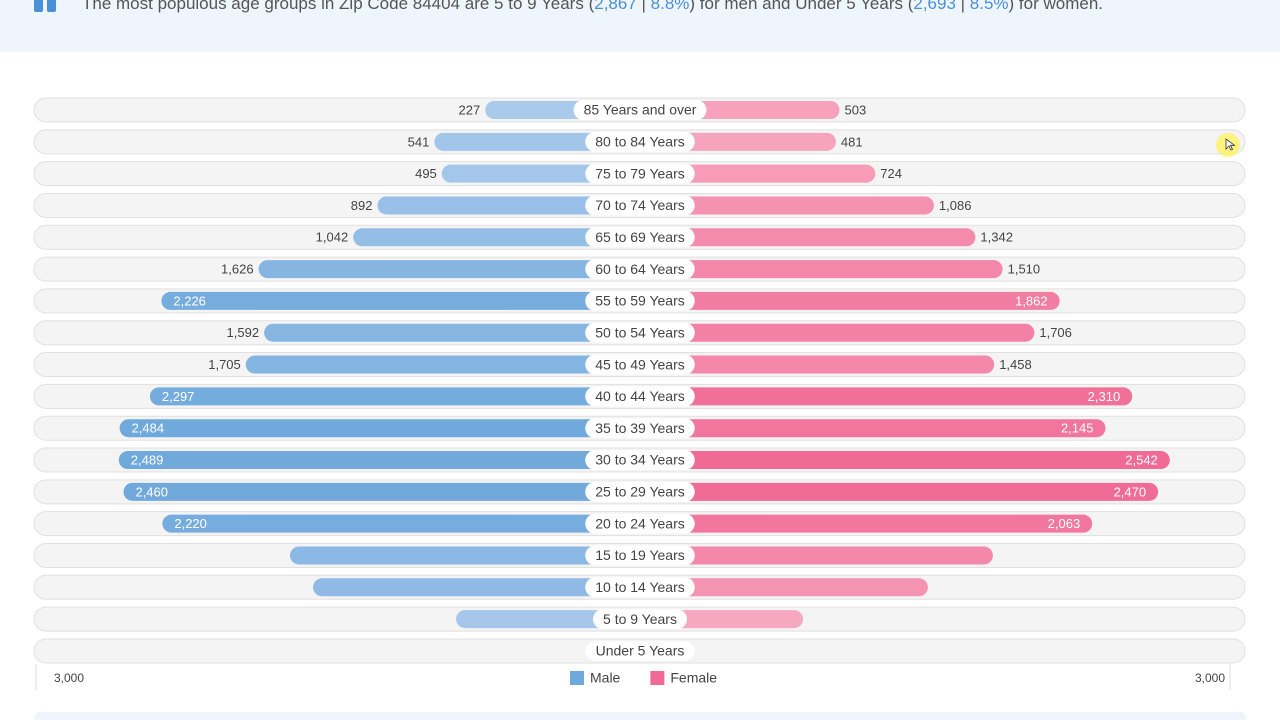  I want to click on header-banner, so click(640, 26).